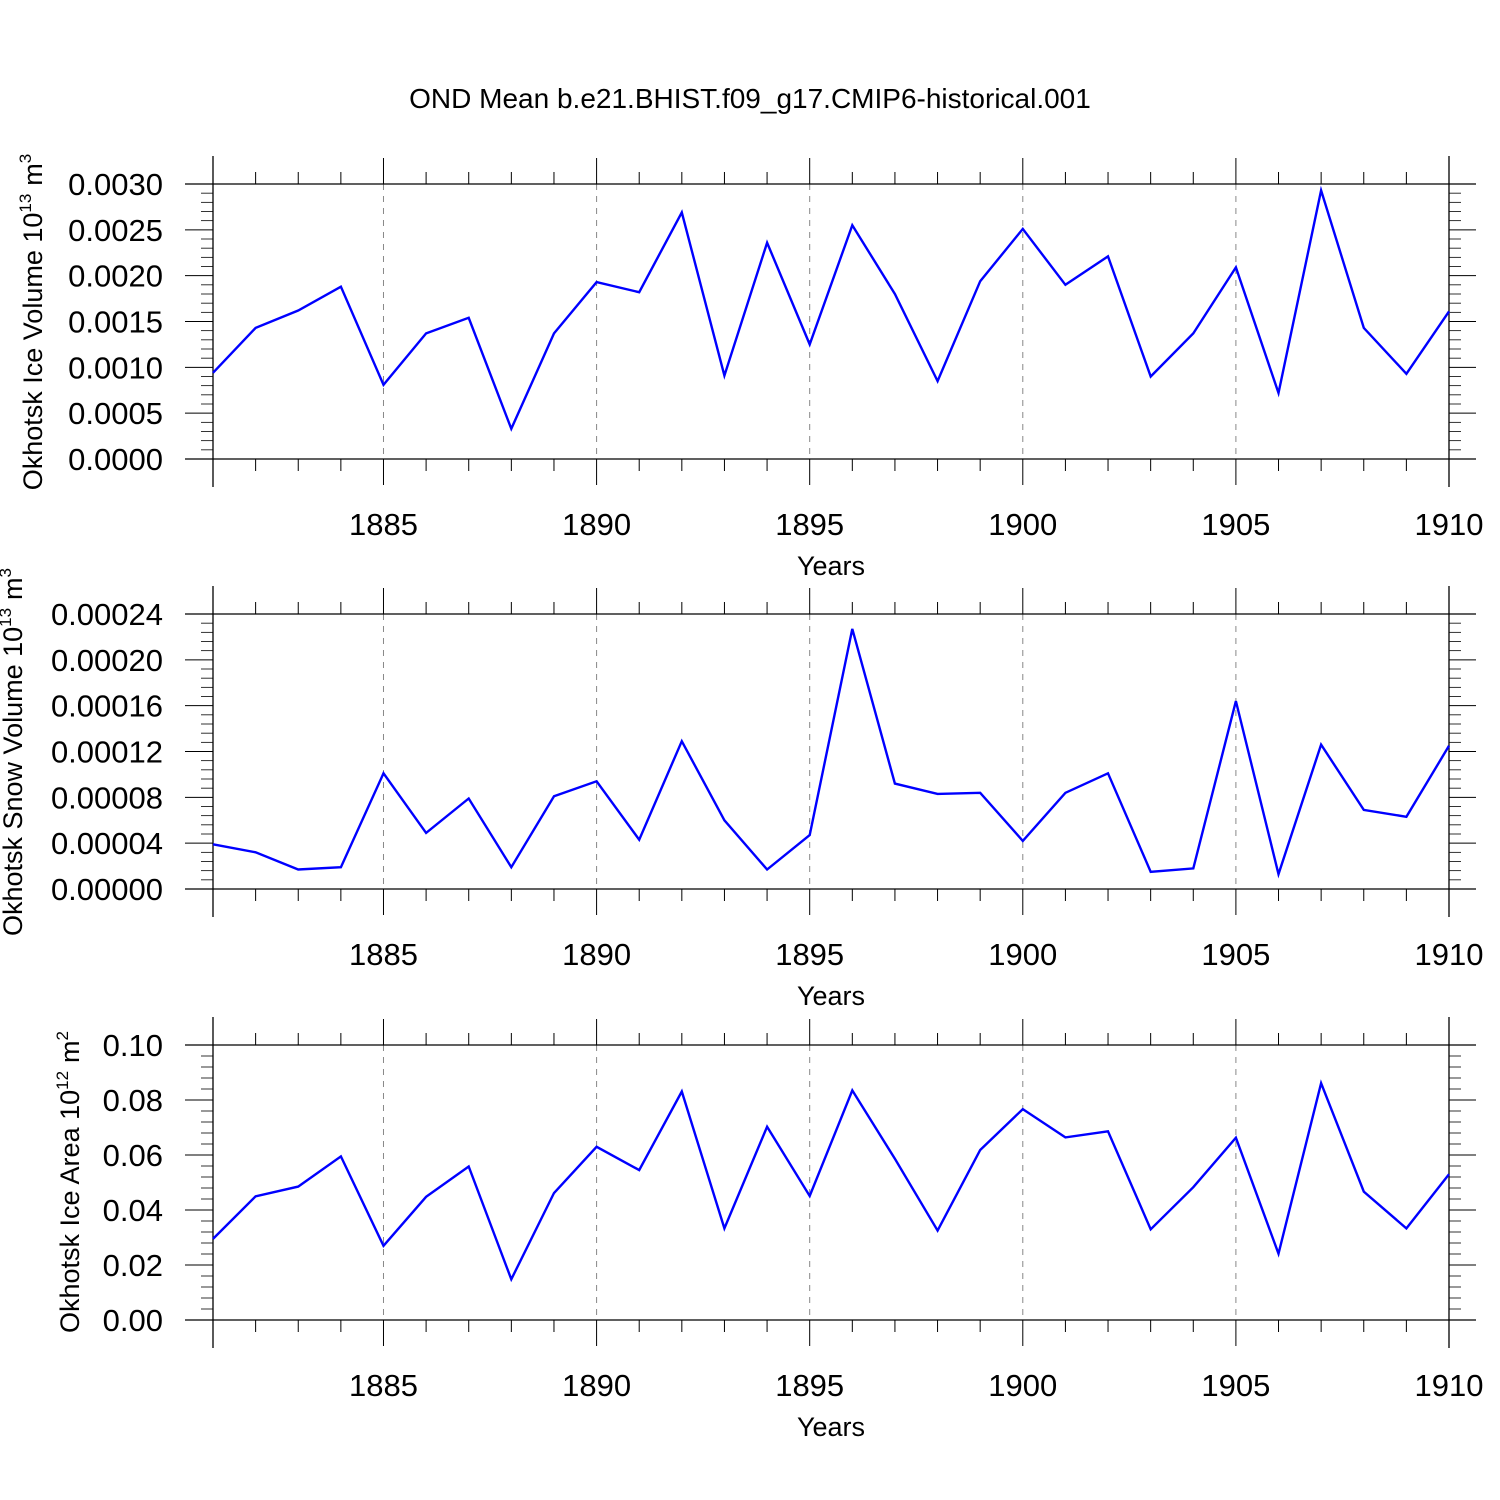 This screenshot has width=1500, height=1500. Describe the element at coordinates (133, 1045) in the screenshot. I see `y-tick-label: 0.10` at that location.